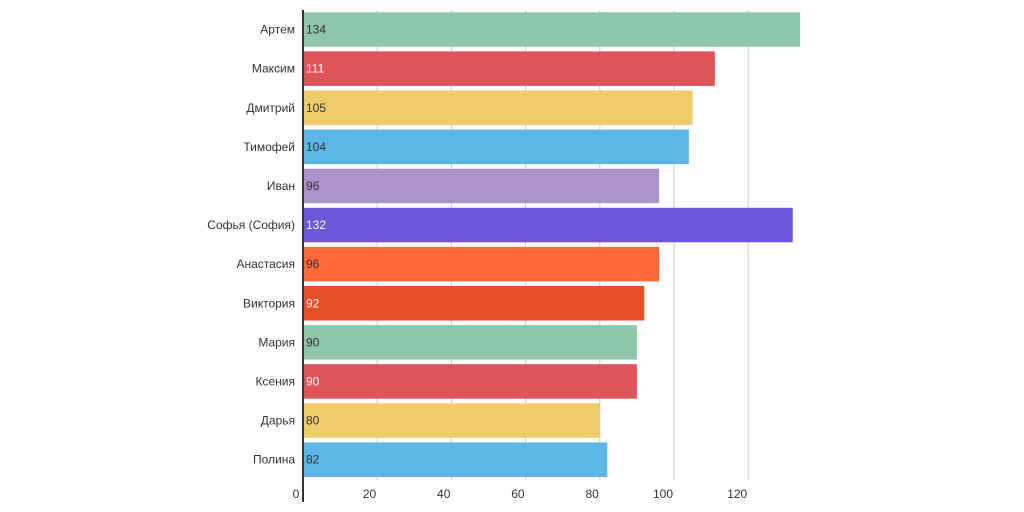 The height and width of the screenshot is (512, 1024). I want to click on category-label: Анастасия, so click(265, 264).